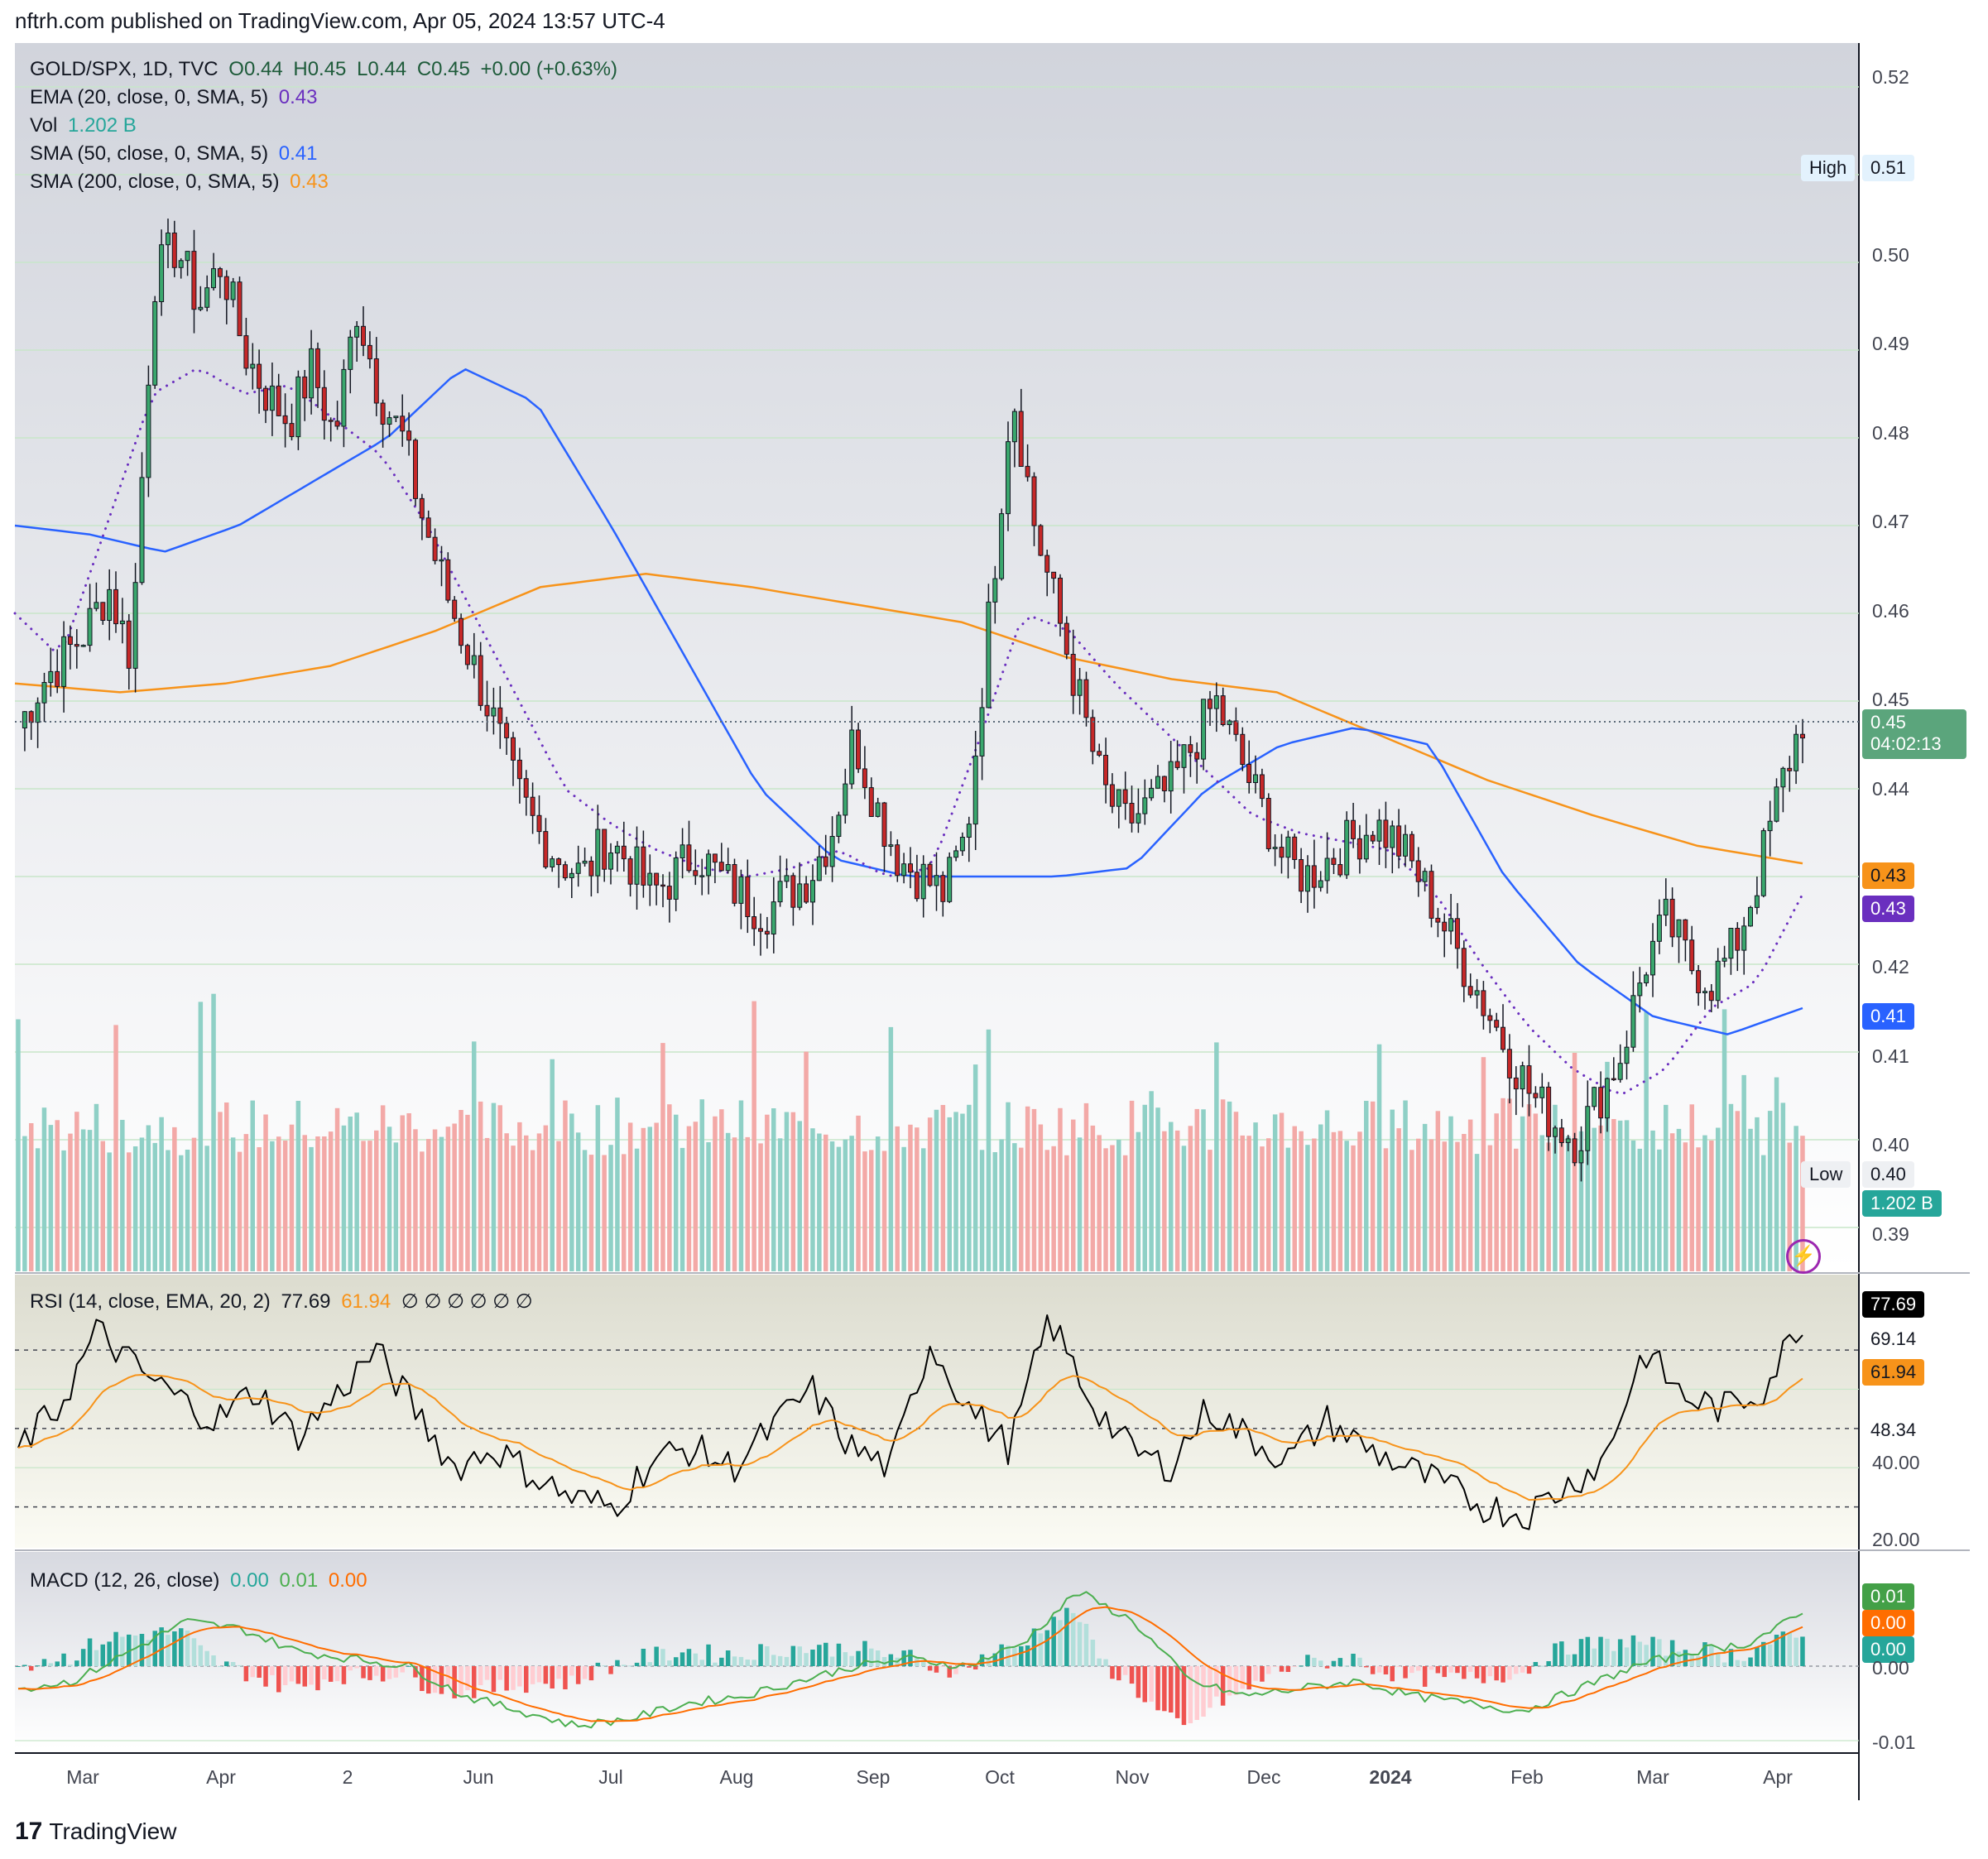  What do you see at coordinates (910, 1664) in the screenshot?
I see `macd-signal-line` at bounding box center [910, 1664].